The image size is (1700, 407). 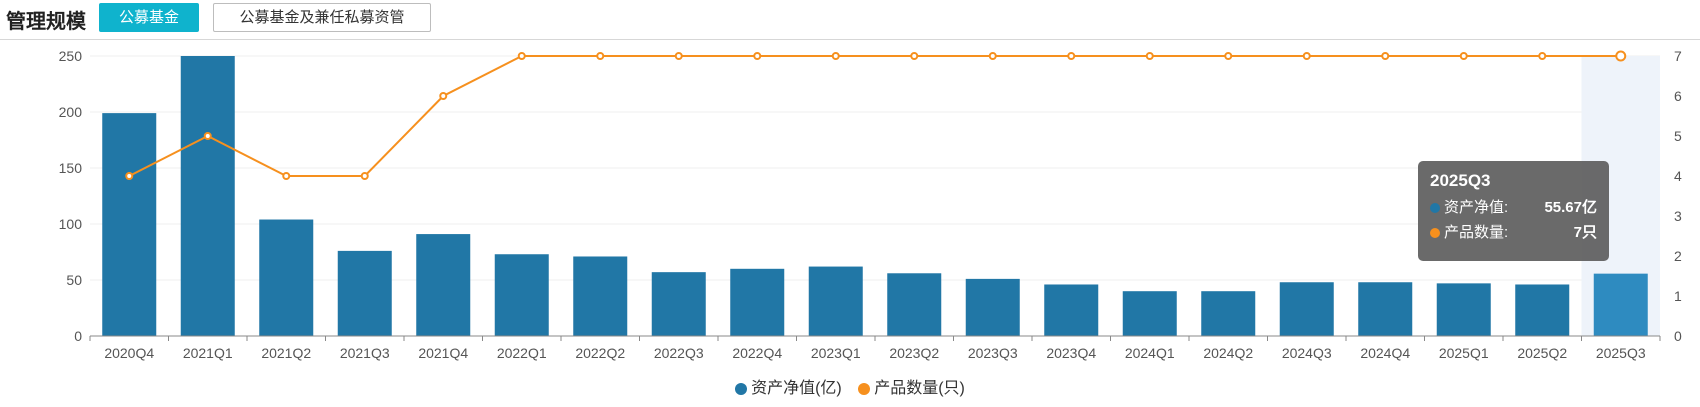 I want to click on tooltip-line-dot-icon, so click(x=1435, y=233).